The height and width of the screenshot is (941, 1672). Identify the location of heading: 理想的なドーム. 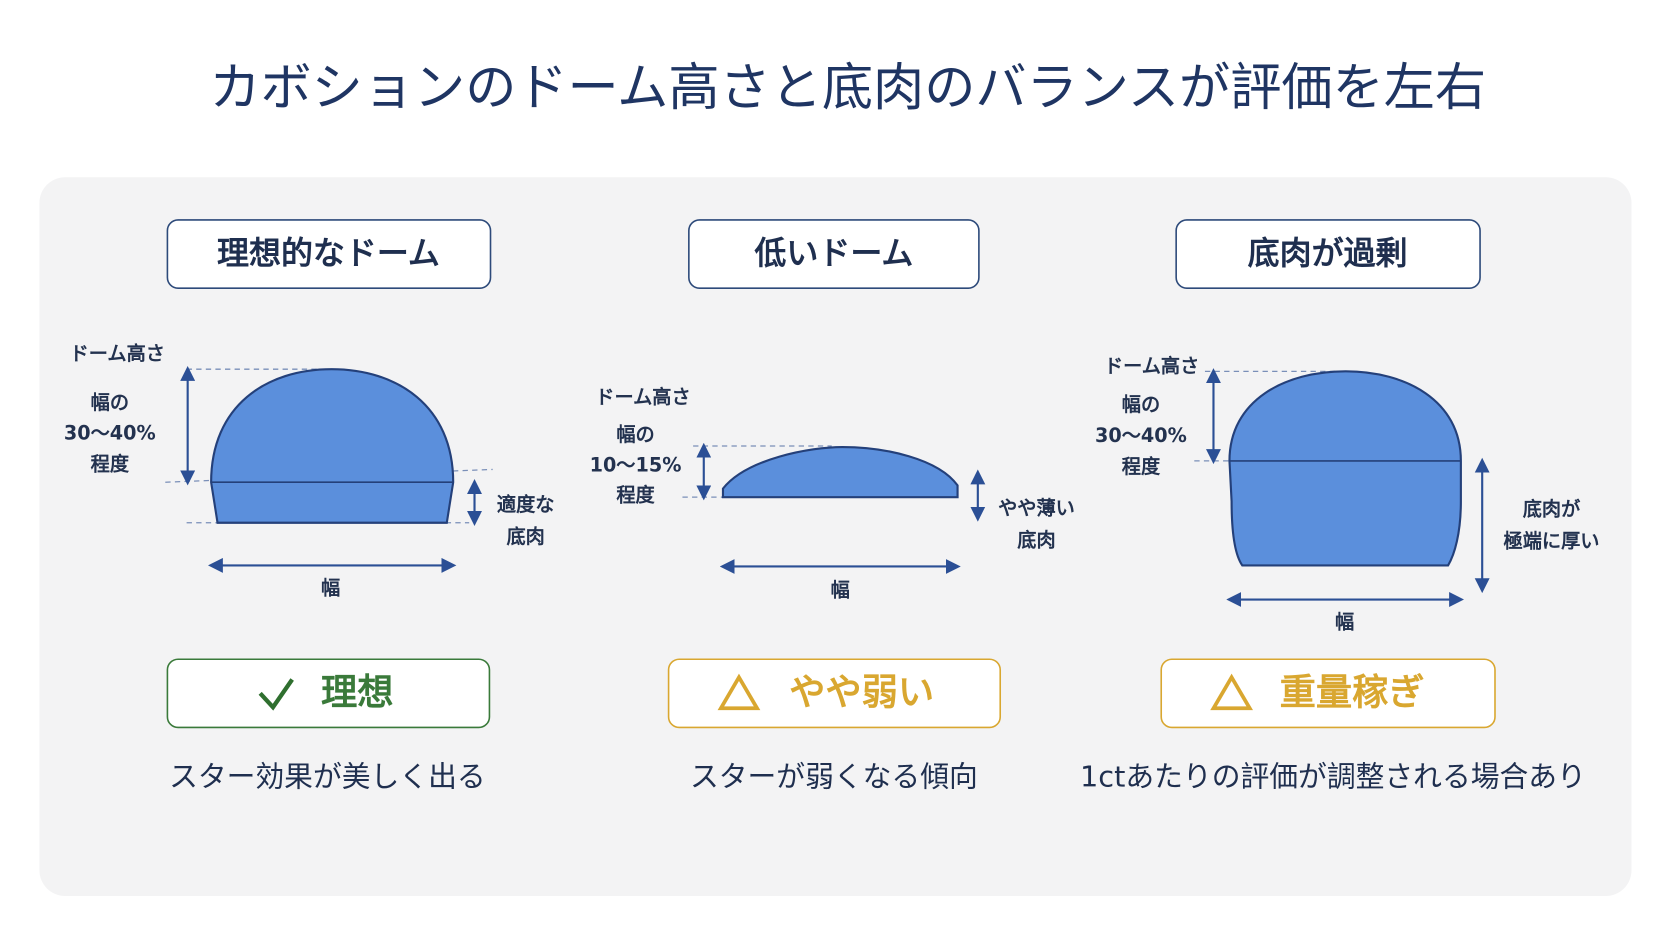
(328, 253).